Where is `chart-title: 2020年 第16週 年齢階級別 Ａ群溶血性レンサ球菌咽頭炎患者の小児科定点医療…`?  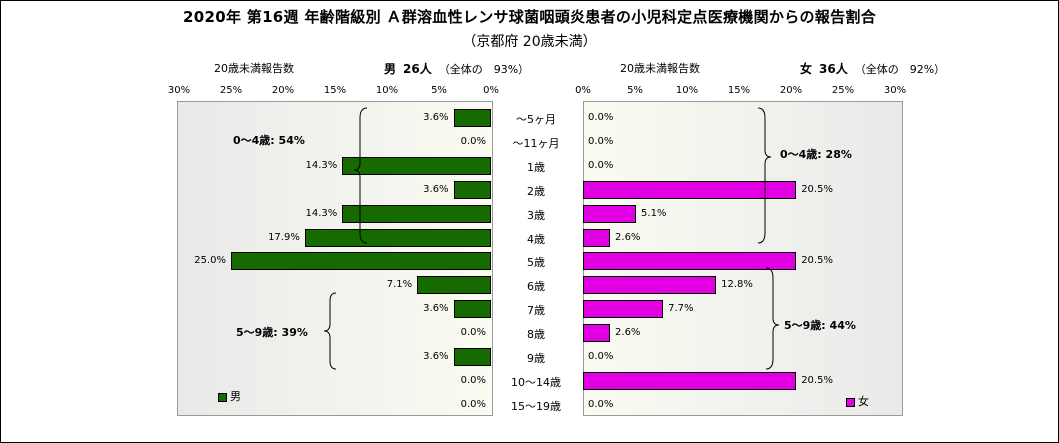
chart-title: 2020年 第16週 年齢階級別 Ａ群溶血性レンサ球菌咽頭炎患者の小児科定点医療… is located at coordinates (529, 17).